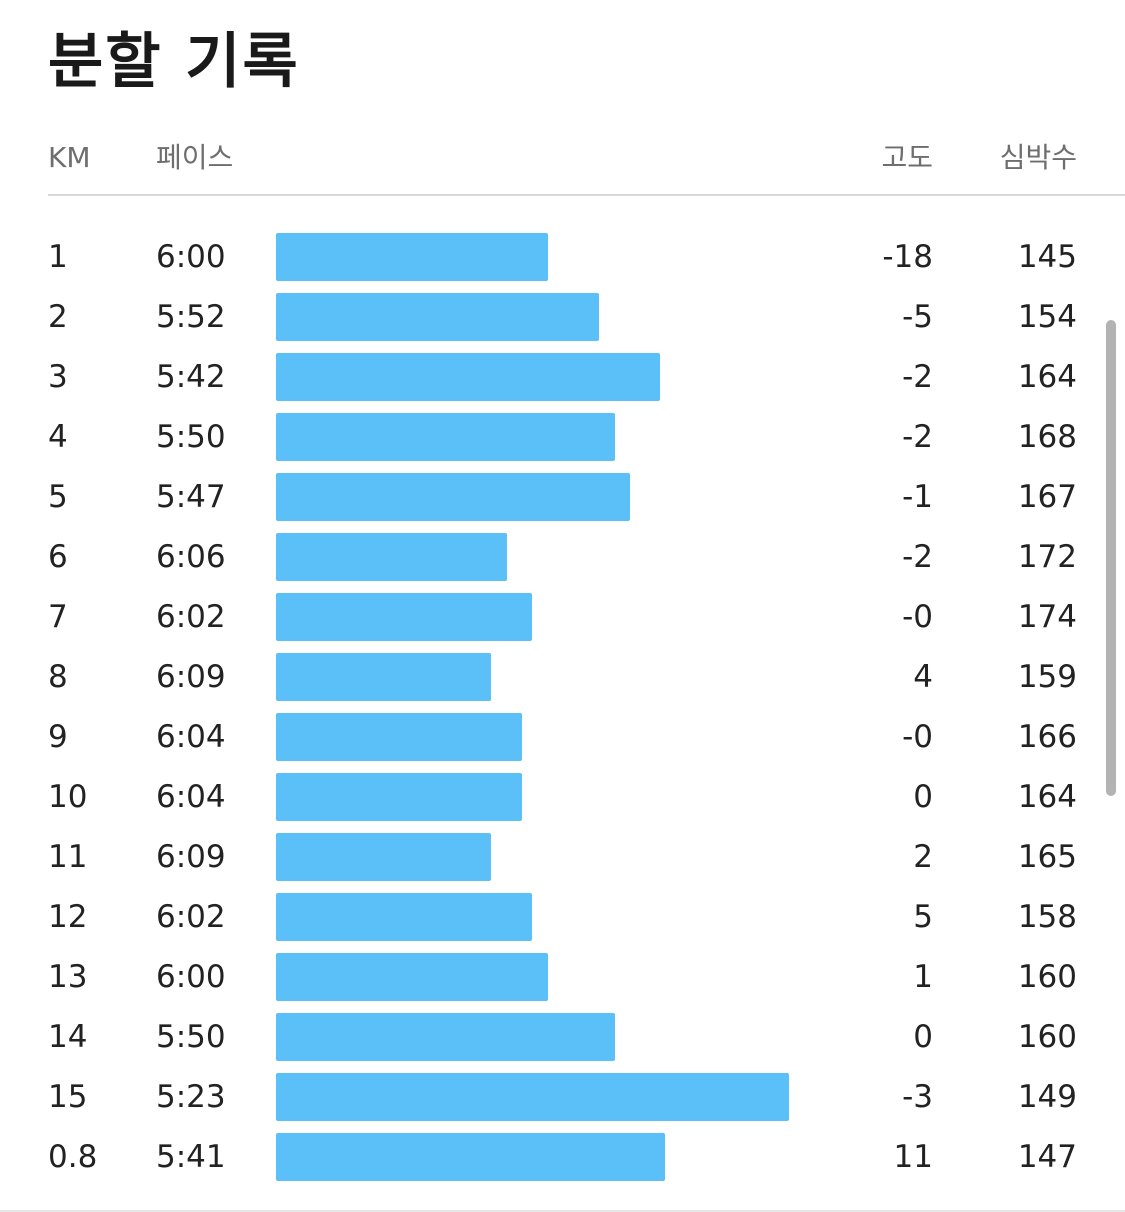 The height and width of the screenshot is (1212, 1125). I want to click on split-km: 6, so click(58, 557).